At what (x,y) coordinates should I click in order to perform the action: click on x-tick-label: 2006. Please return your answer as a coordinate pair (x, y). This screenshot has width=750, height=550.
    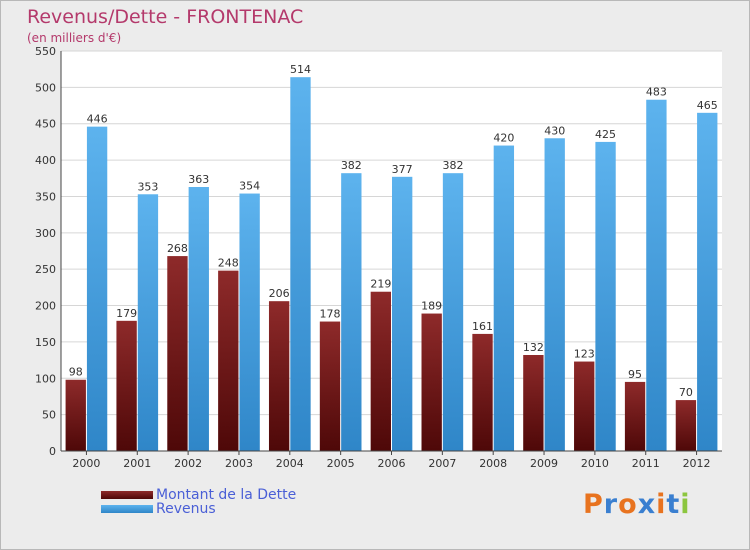
    Looking at the image, I should click on (392, 463).